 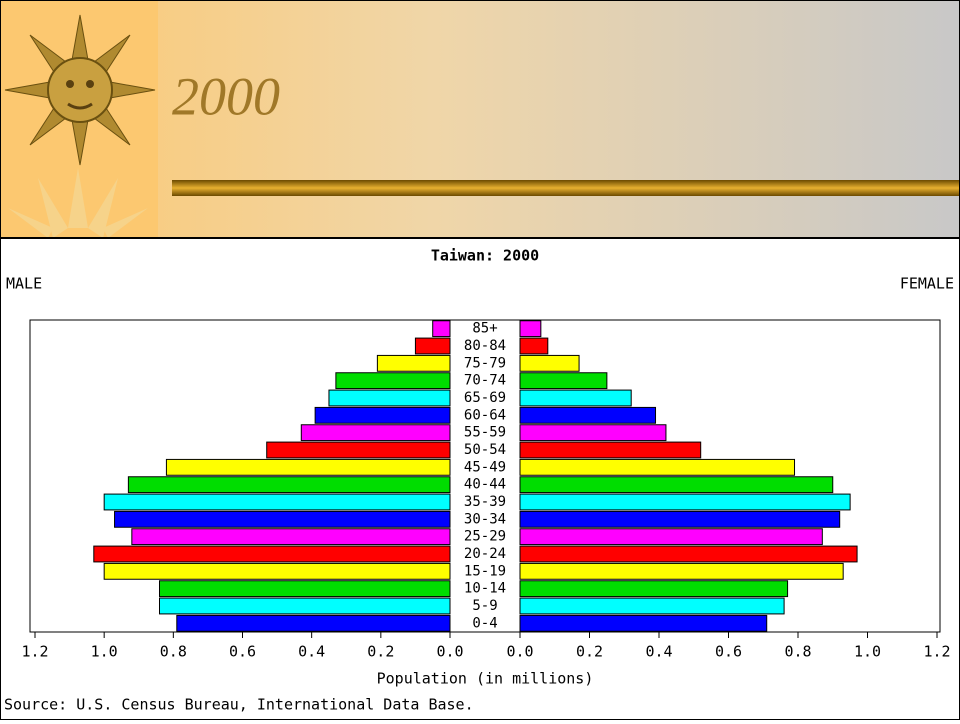 What do you see at coordinates (485, 398) in the screenshot?
I see `age-label: 65-69` at bounding box center [485, 398].